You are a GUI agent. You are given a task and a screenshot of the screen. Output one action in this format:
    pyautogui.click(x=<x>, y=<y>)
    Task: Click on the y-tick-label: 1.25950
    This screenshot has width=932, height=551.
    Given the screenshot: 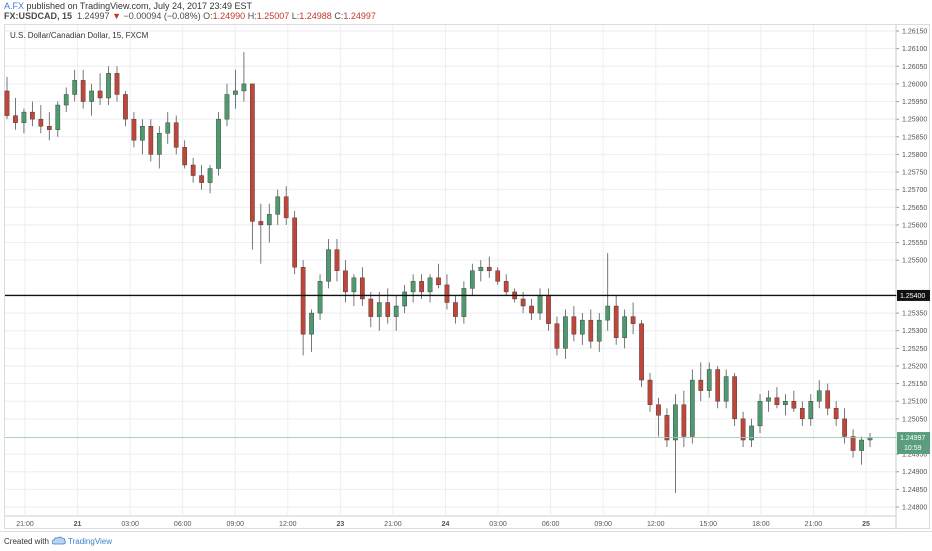 What is the action you would take?
    pyautogui.click(x=914, y=102)
    